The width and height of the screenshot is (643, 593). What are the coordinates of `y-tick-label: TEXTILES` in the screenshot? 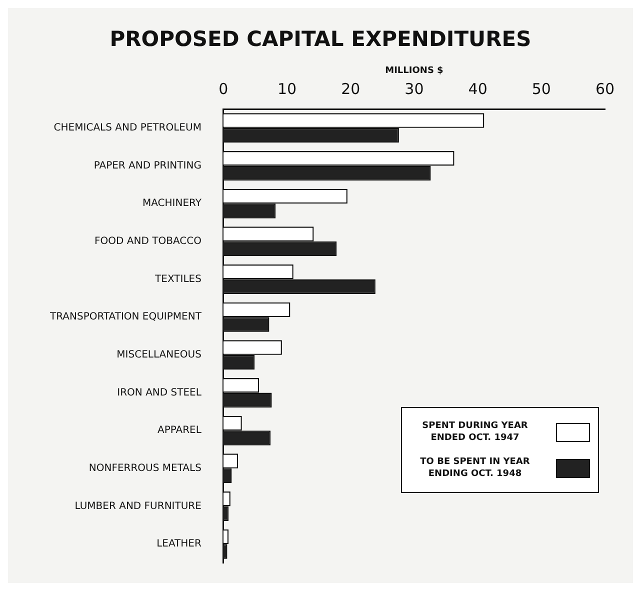 It's located at (178, 279).